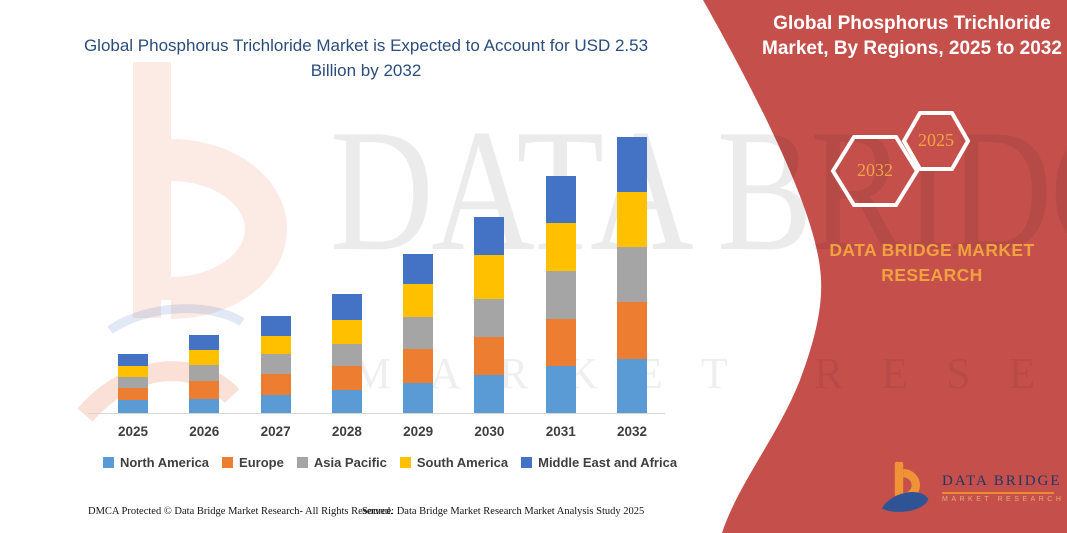 This screenshot has height=533, width=1067. I want to click on legend-label-south-america: South America, so click(462, 462).